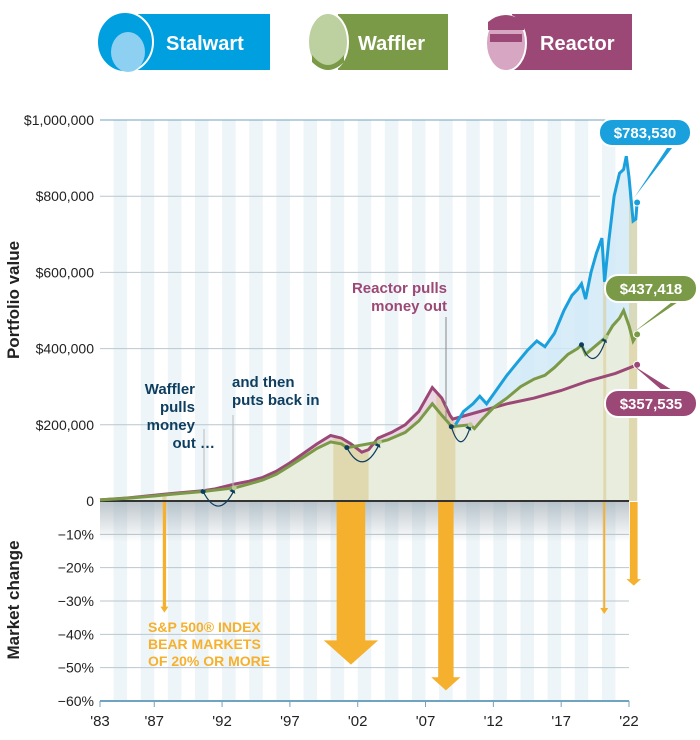 The width and height of the screenshot is (700, 740). I want to click on y-tick-label: −50%, so click(76, 668).